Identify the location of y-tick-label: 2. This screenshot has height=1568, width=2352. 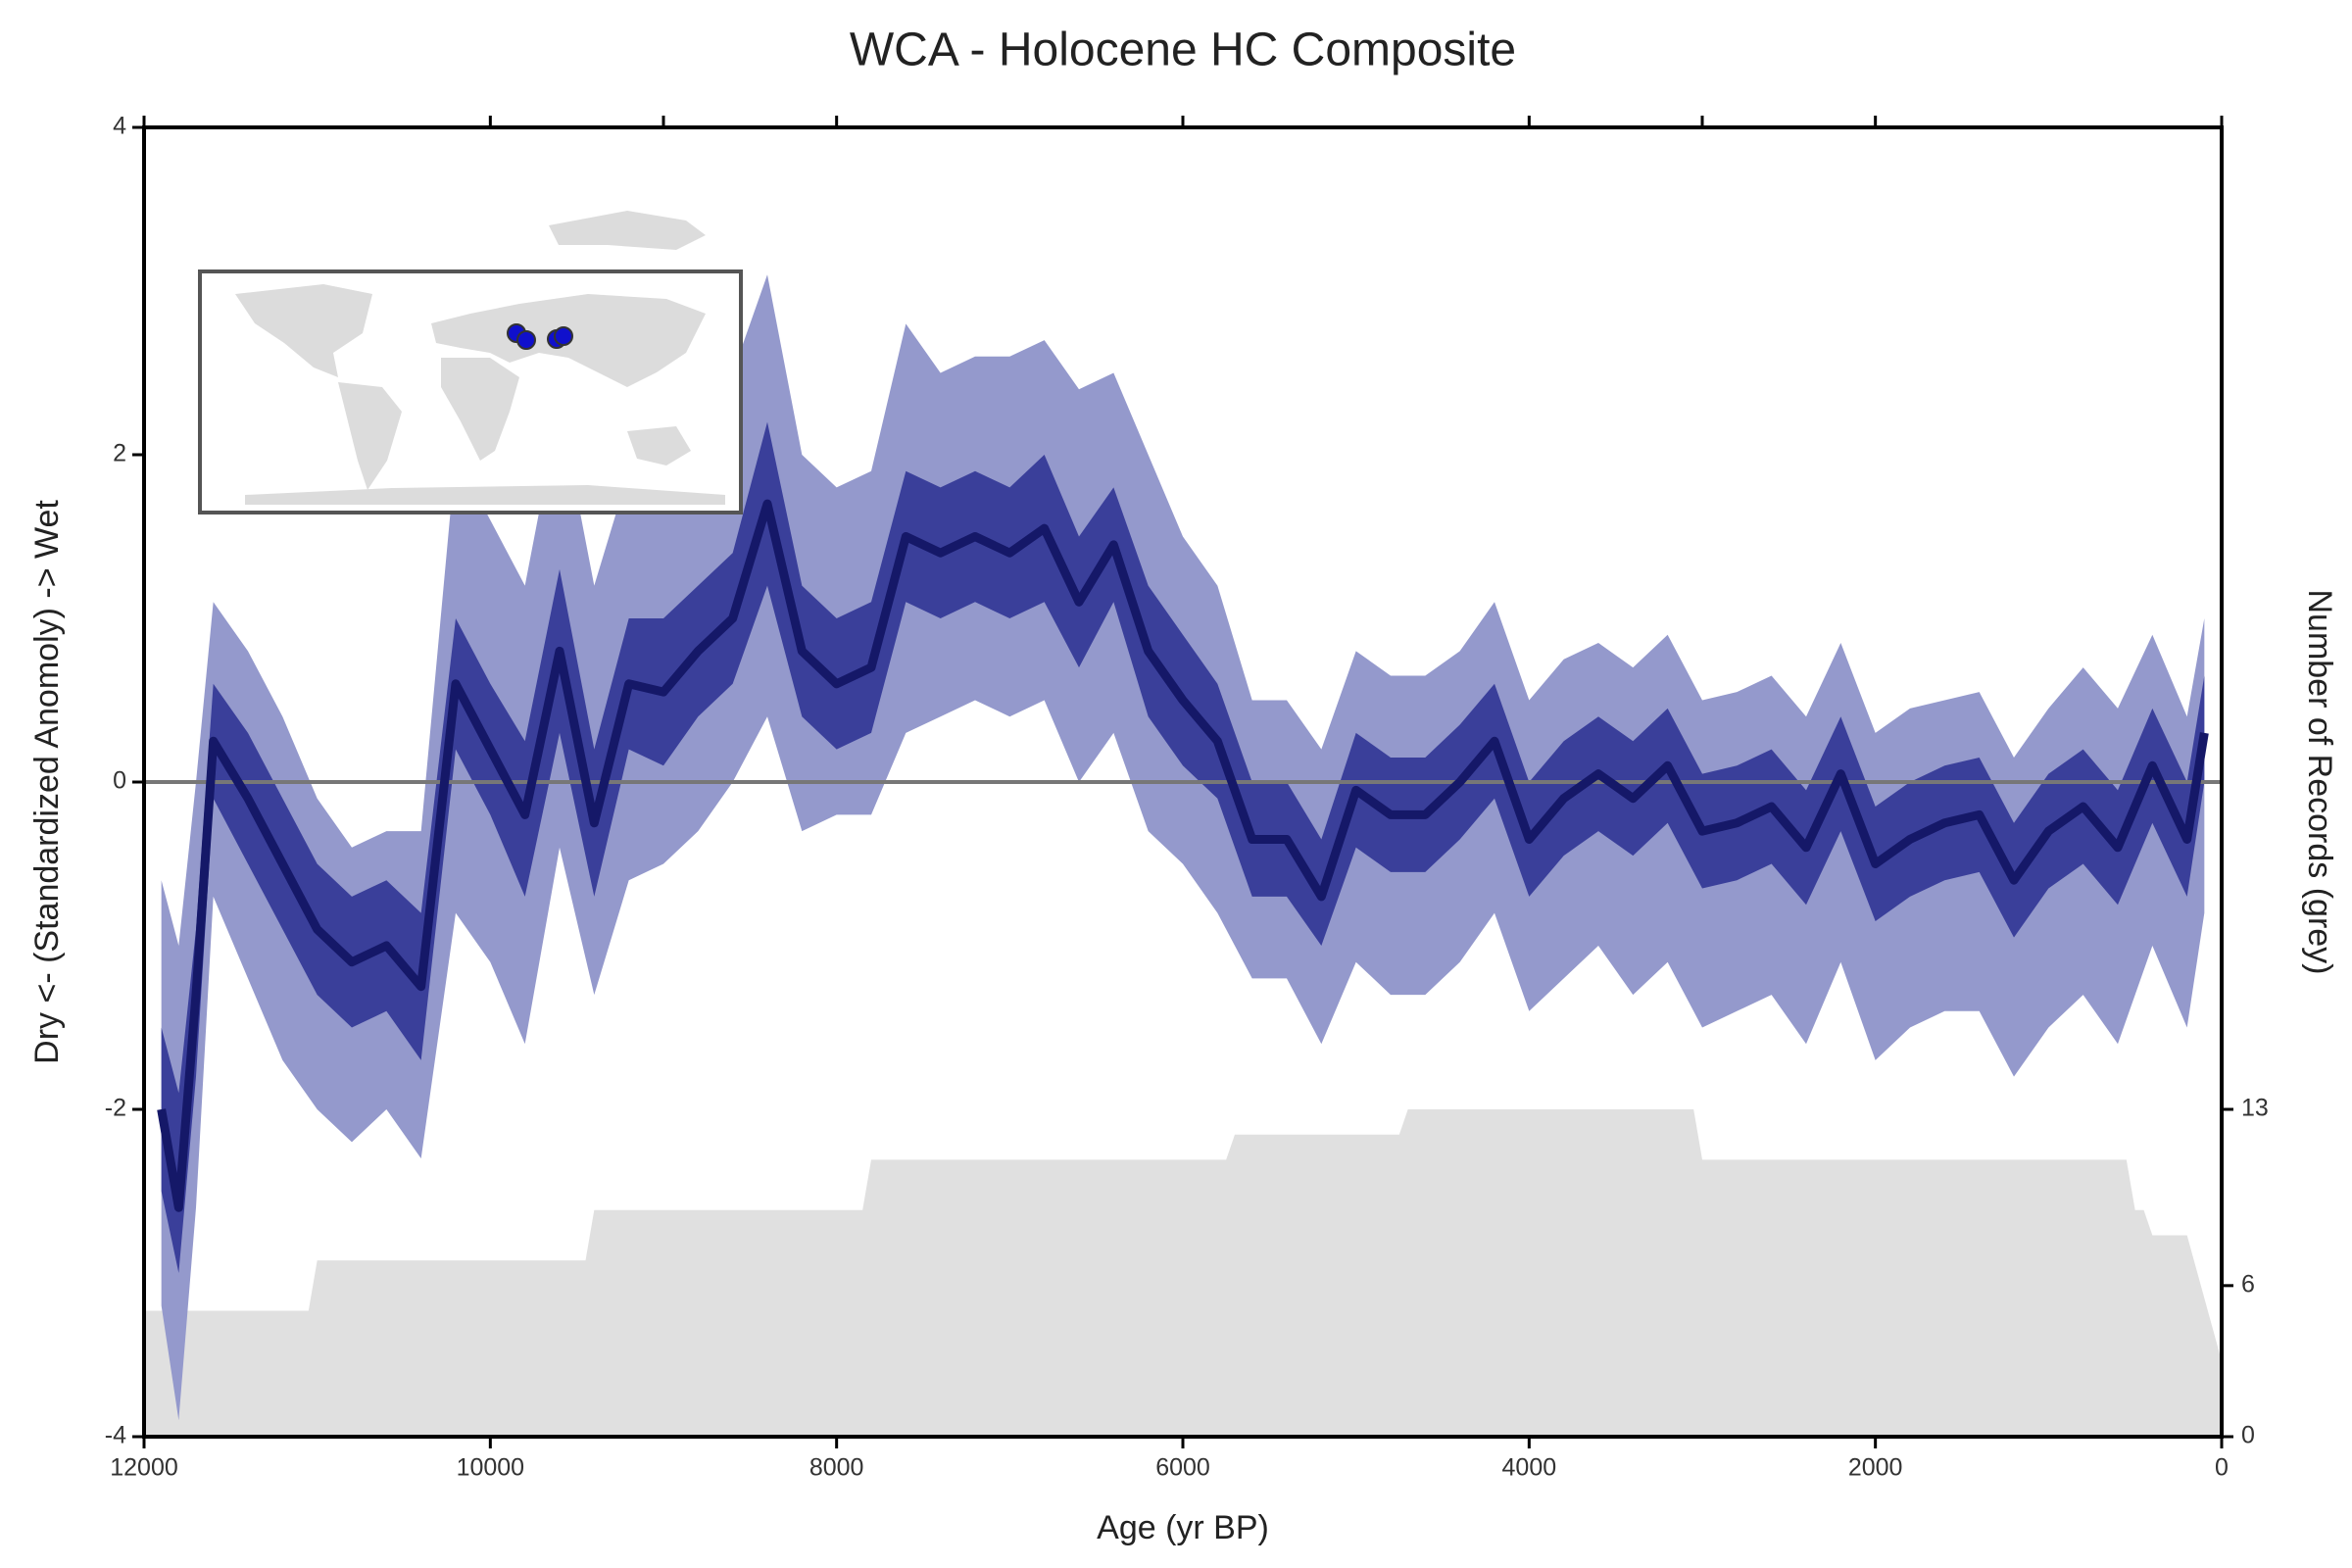
(119, 453).